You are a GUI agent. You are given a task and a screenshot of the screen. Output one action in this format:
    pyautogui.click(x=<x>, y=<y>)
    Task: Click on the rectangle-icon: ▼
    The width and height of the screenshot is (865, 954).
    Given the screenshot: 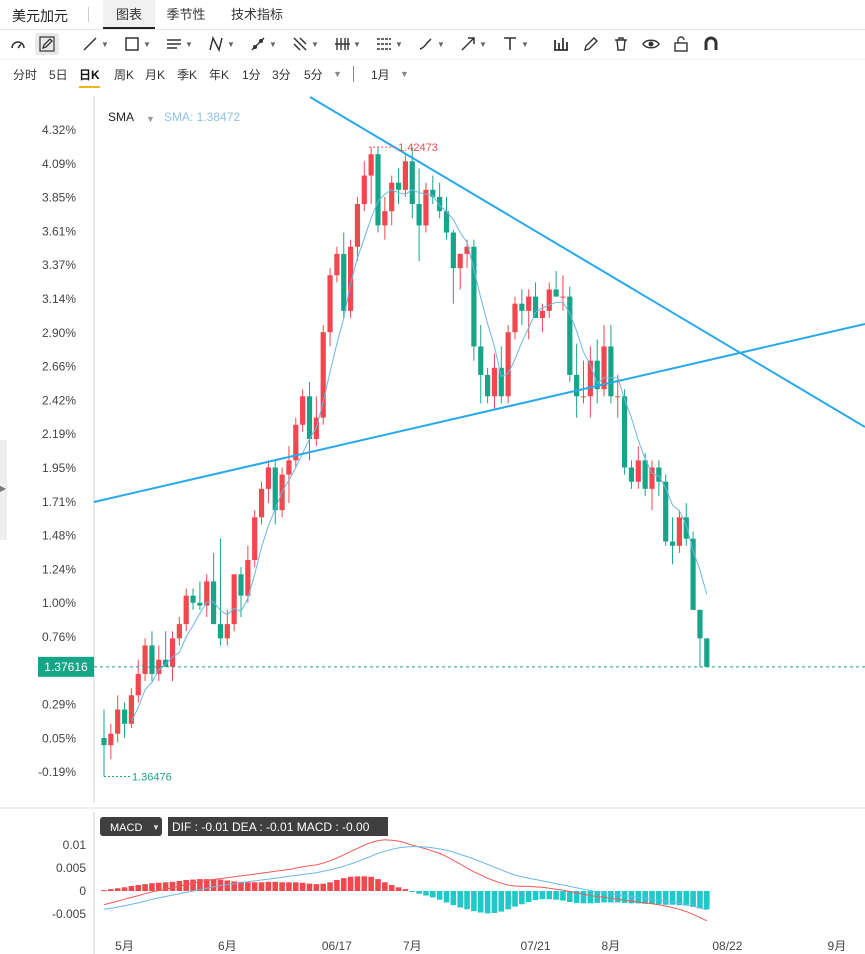 What is the action you would take?
    pyautogui.click(x=137, y=44)
    